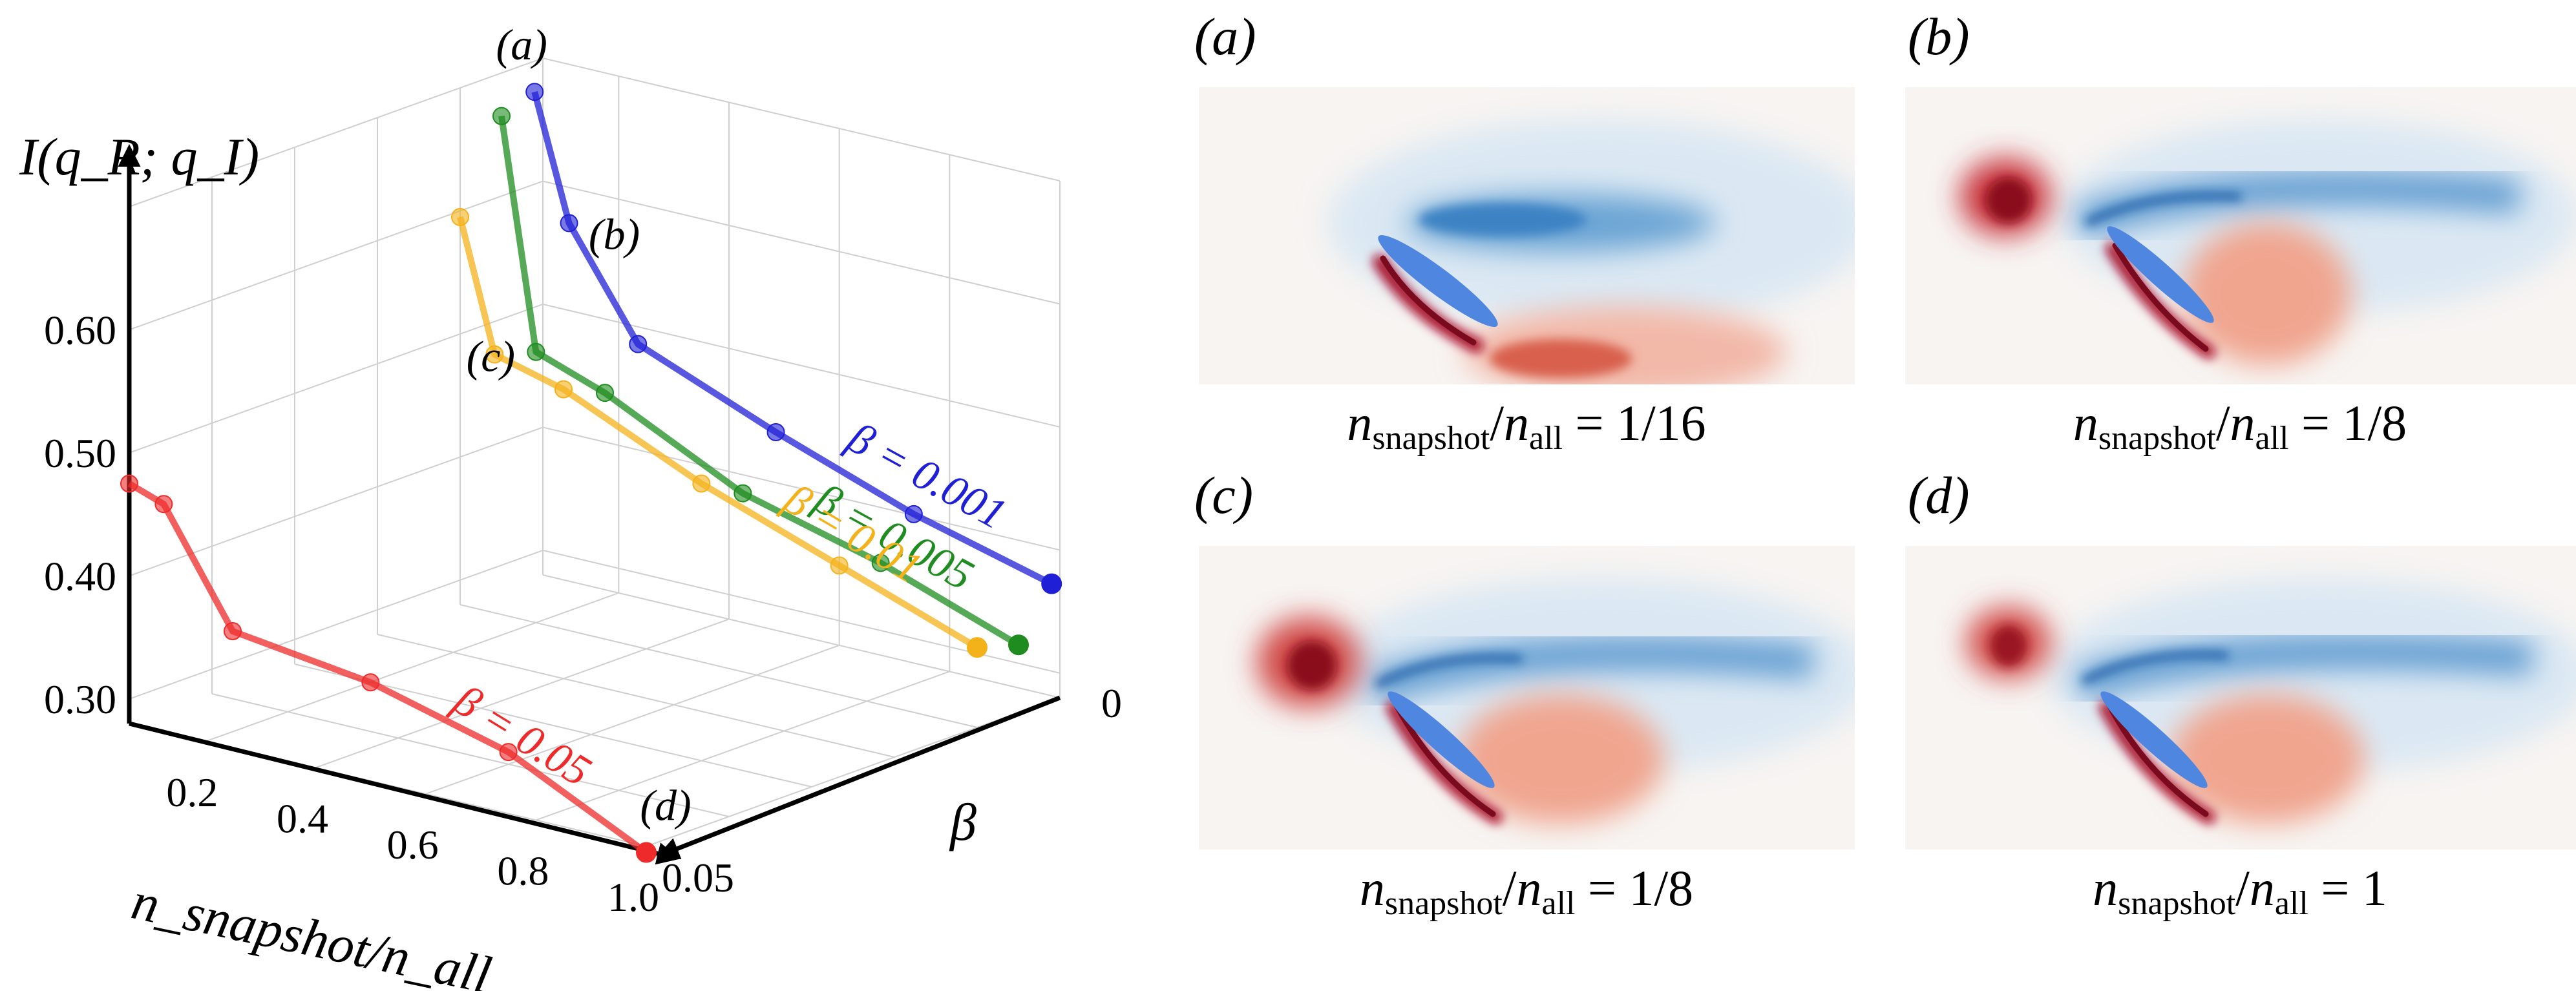 This screenshot has width=2576, height=991. What do you see at coordinates (665, 805) in the screenshot?
I see `point-annotation-3: (d)` at bounding box center [665, 805].